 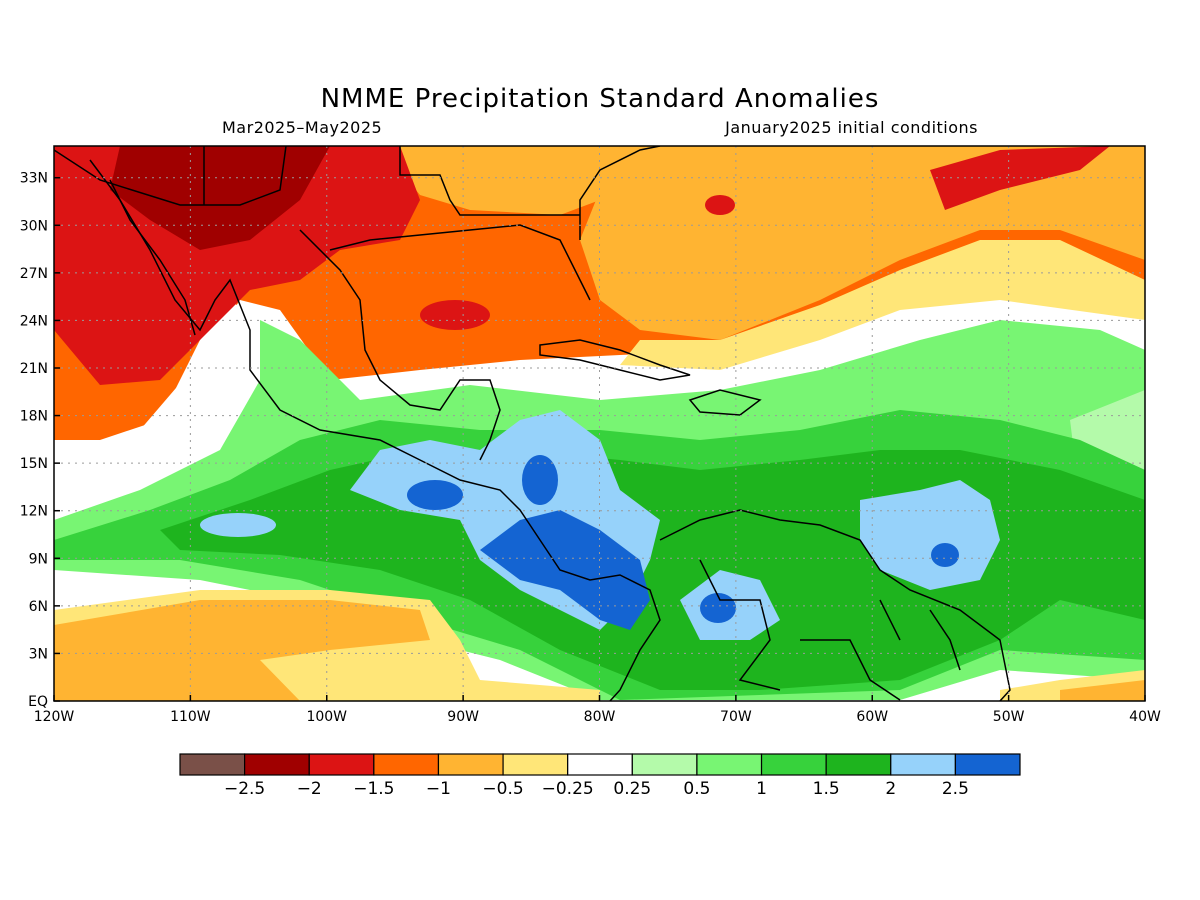 What do you see at coordinates (736, 717) in the screenshot?
I see `lon-tick-label: 70W` at bounding box center [736, 717].